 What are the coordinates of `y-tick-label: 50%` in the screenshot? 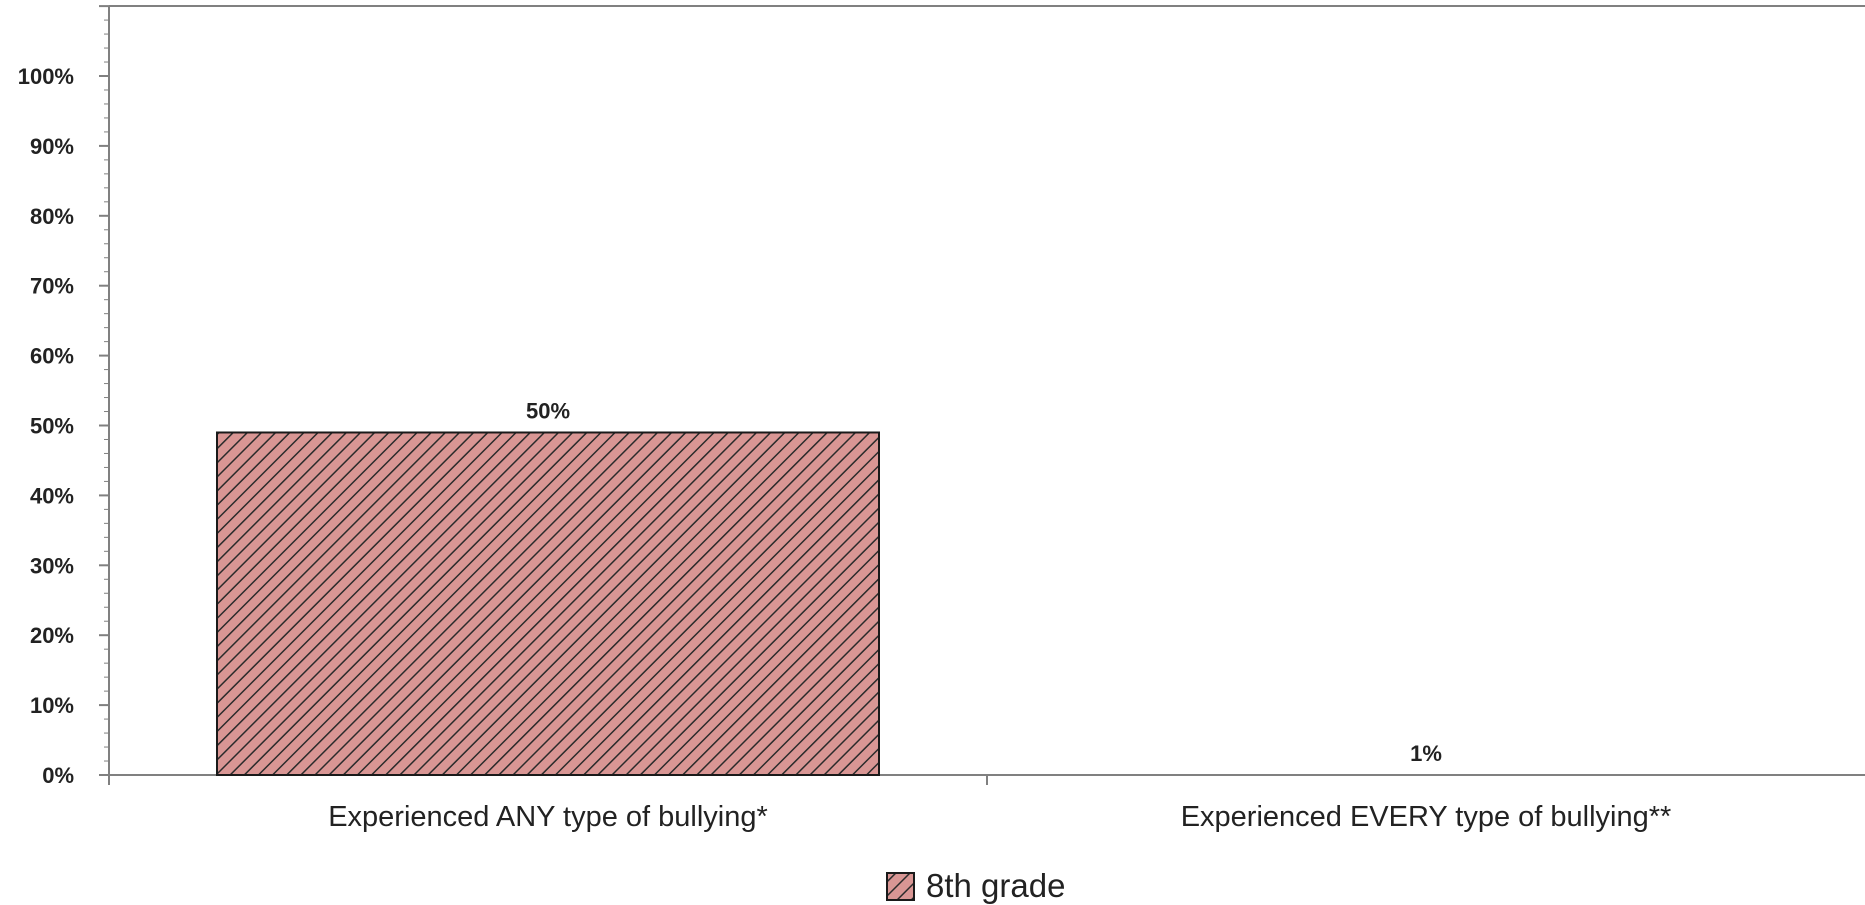 It's located at (52, 426).